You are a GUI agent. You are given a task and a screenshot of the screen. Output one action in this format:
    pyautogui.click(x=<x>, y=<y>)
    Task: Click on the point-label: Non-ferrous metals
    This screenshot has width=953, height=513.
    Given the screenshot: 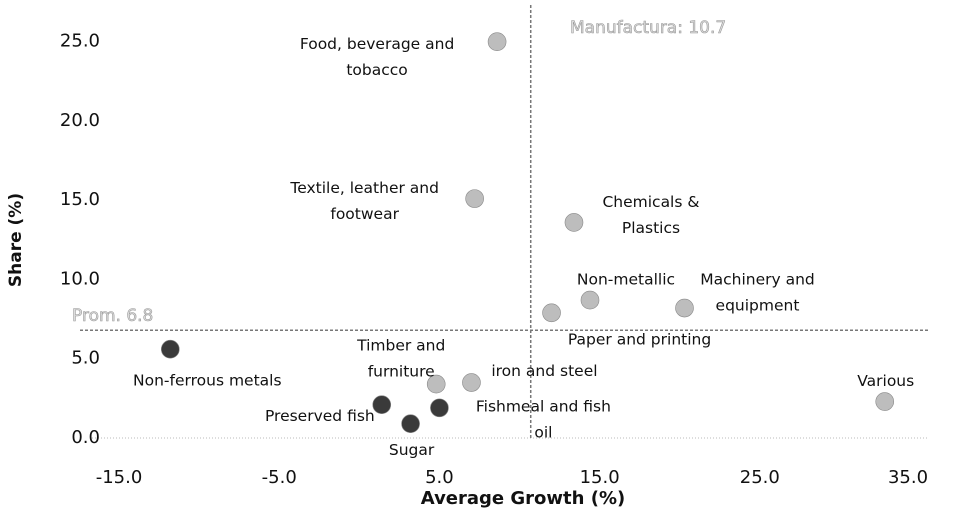 What is the action you would take?
    pyautogui.click(x=207, y=381)
    